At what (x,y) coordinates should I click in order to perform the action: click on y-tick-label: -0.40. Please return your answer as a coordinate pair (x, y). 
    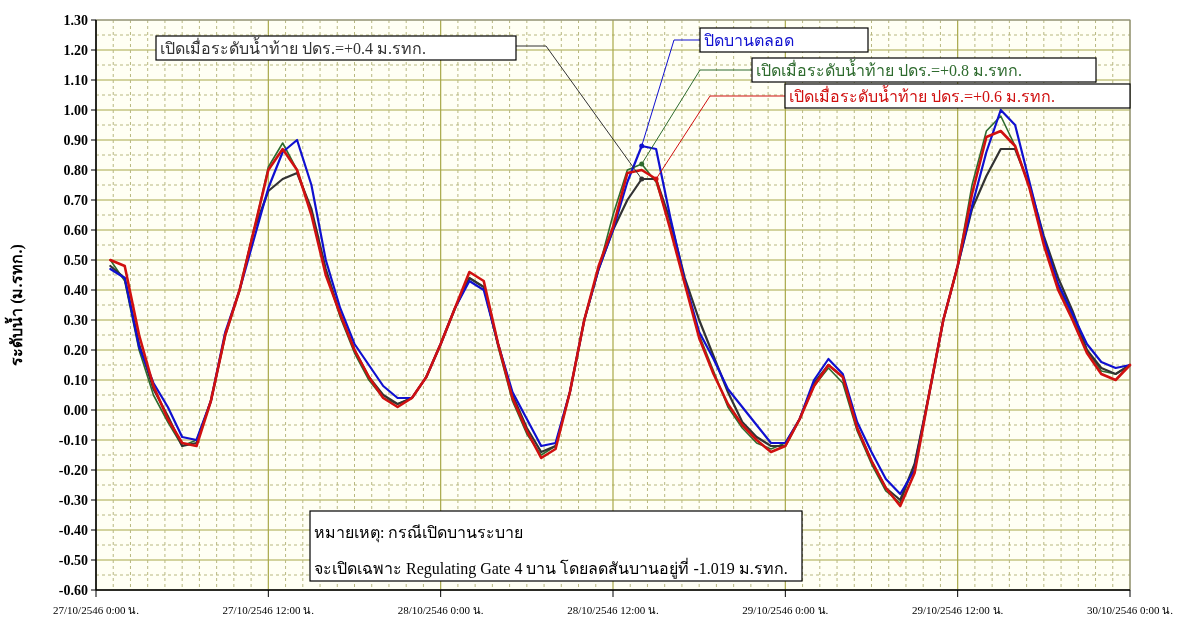
    Looking at the image, I should click on (73, 530).